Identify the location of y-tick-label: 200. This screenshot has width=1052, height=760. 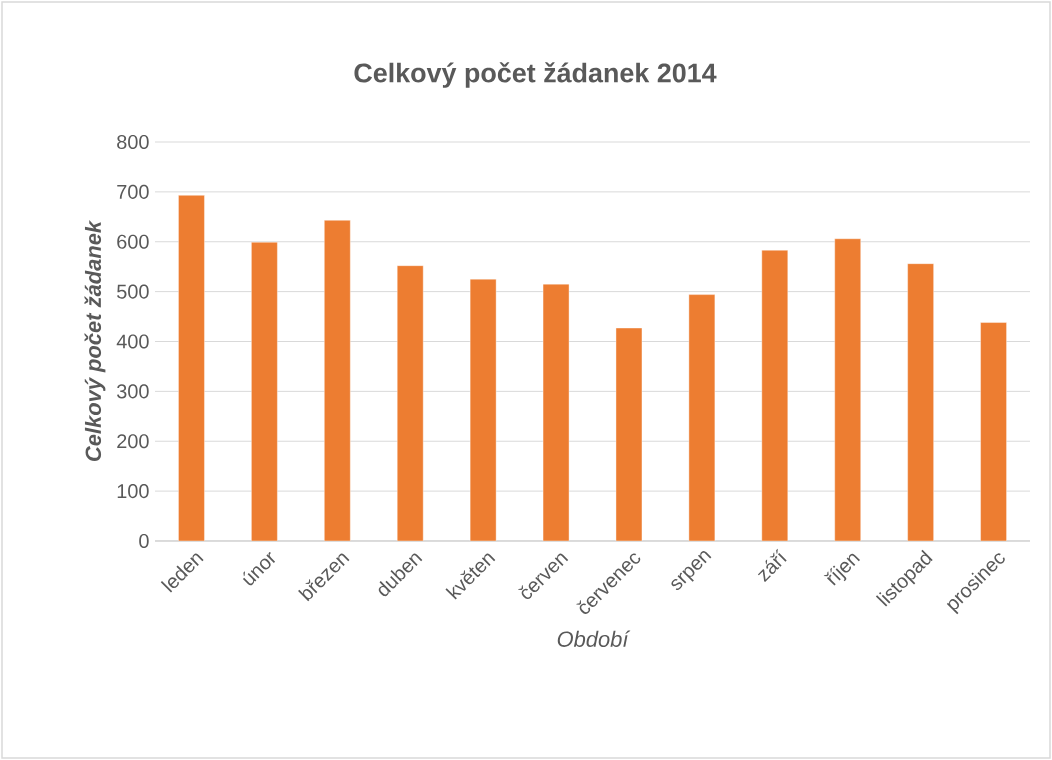
(133, 441).